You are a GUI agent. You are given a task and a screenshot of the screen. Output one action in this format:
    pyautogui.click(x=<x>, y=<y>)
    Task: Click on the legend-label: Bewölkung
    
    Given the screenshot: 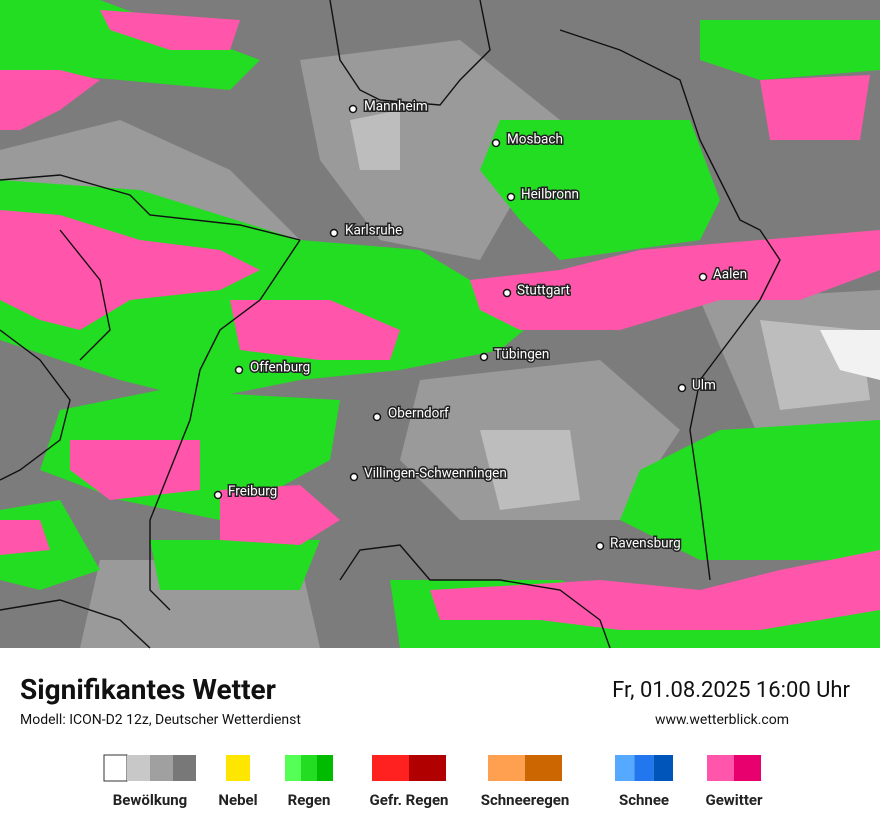 What is the action you would take?
    pyautogui.click(x=150, y=800)
    